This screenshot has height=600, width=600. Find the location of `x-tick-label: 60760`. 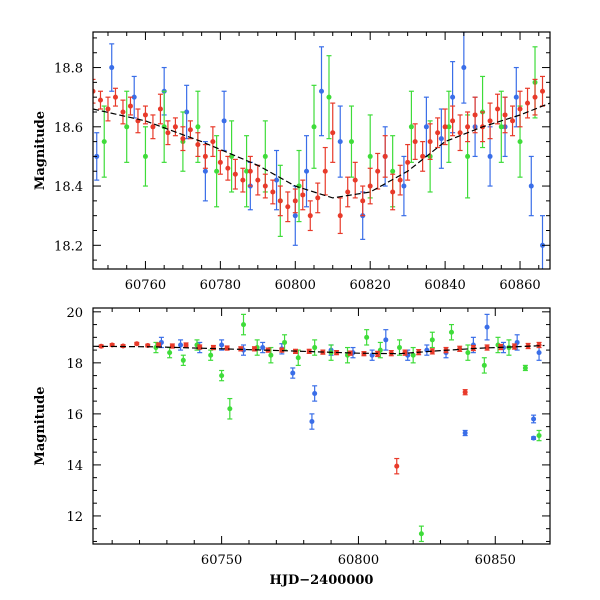

x-tick-label: 60760 is located at coordinates (145, 285).